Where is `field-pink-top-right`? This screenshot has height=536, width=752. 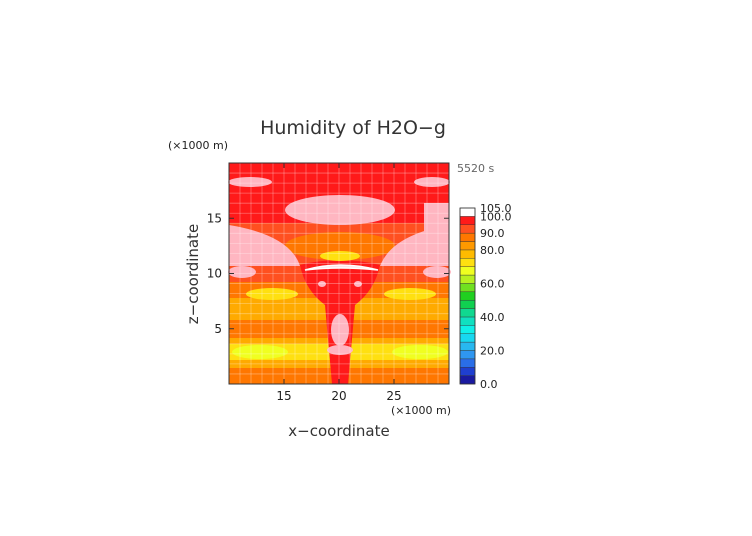 field-pink-top-right is located at coordinates (432, 182).